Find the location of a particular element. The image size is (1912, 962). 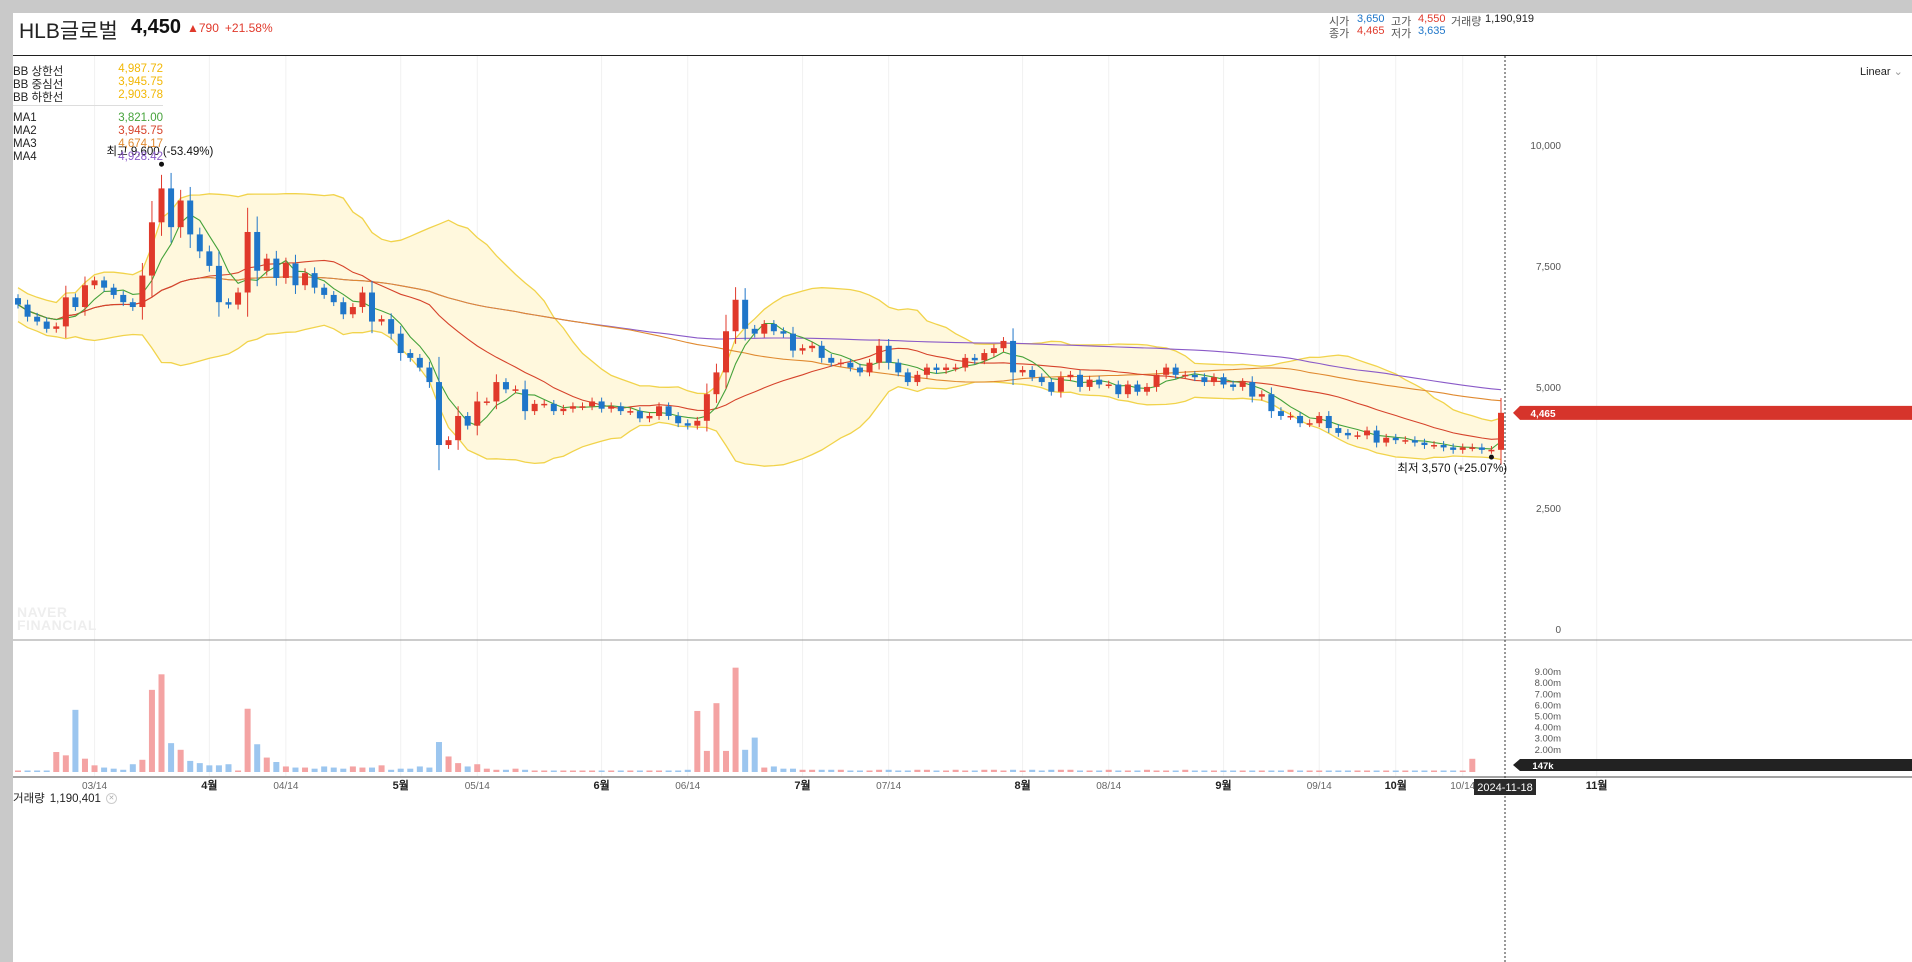

x-tick-label: 04/14 is located at coordinates (285, 786).